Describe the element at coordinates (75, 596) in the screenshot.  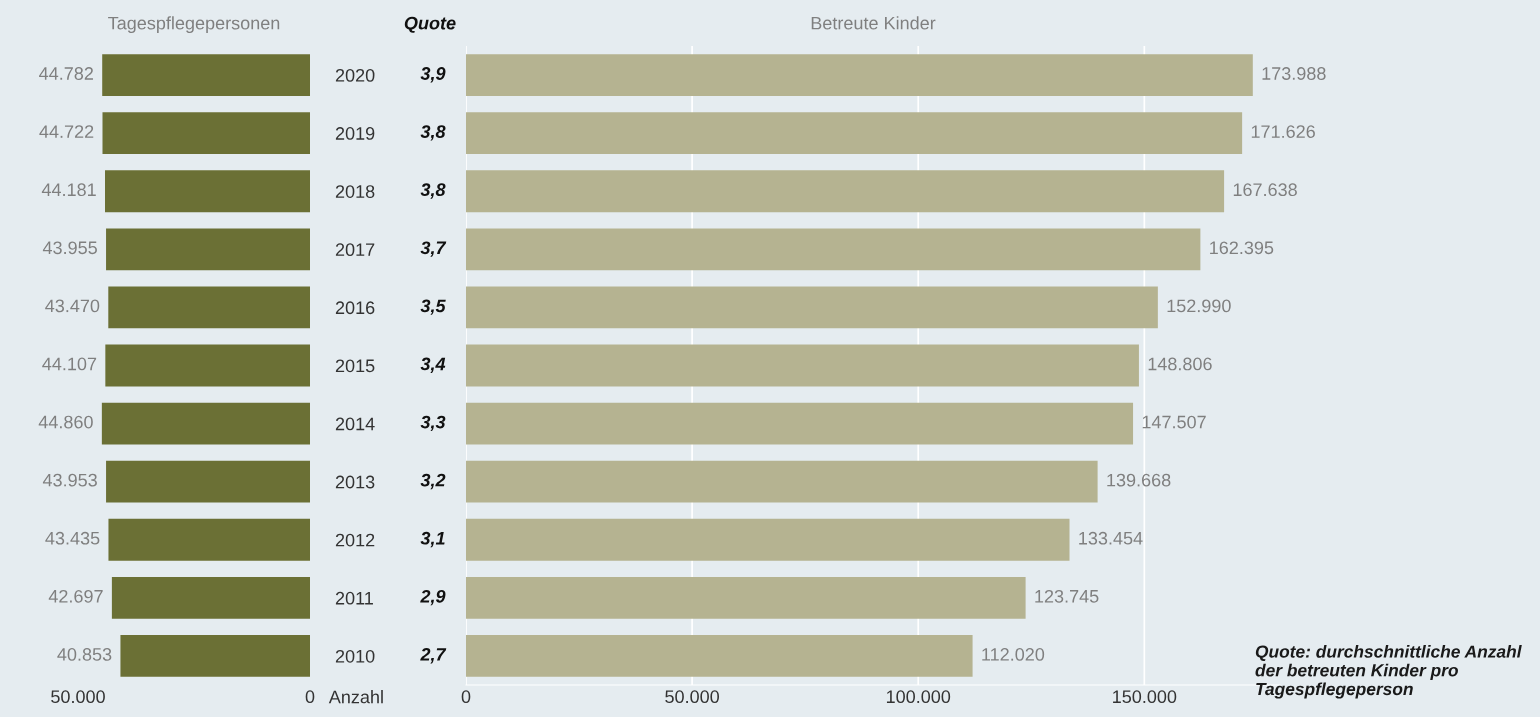
I see `data-label: 42.697` at that location.